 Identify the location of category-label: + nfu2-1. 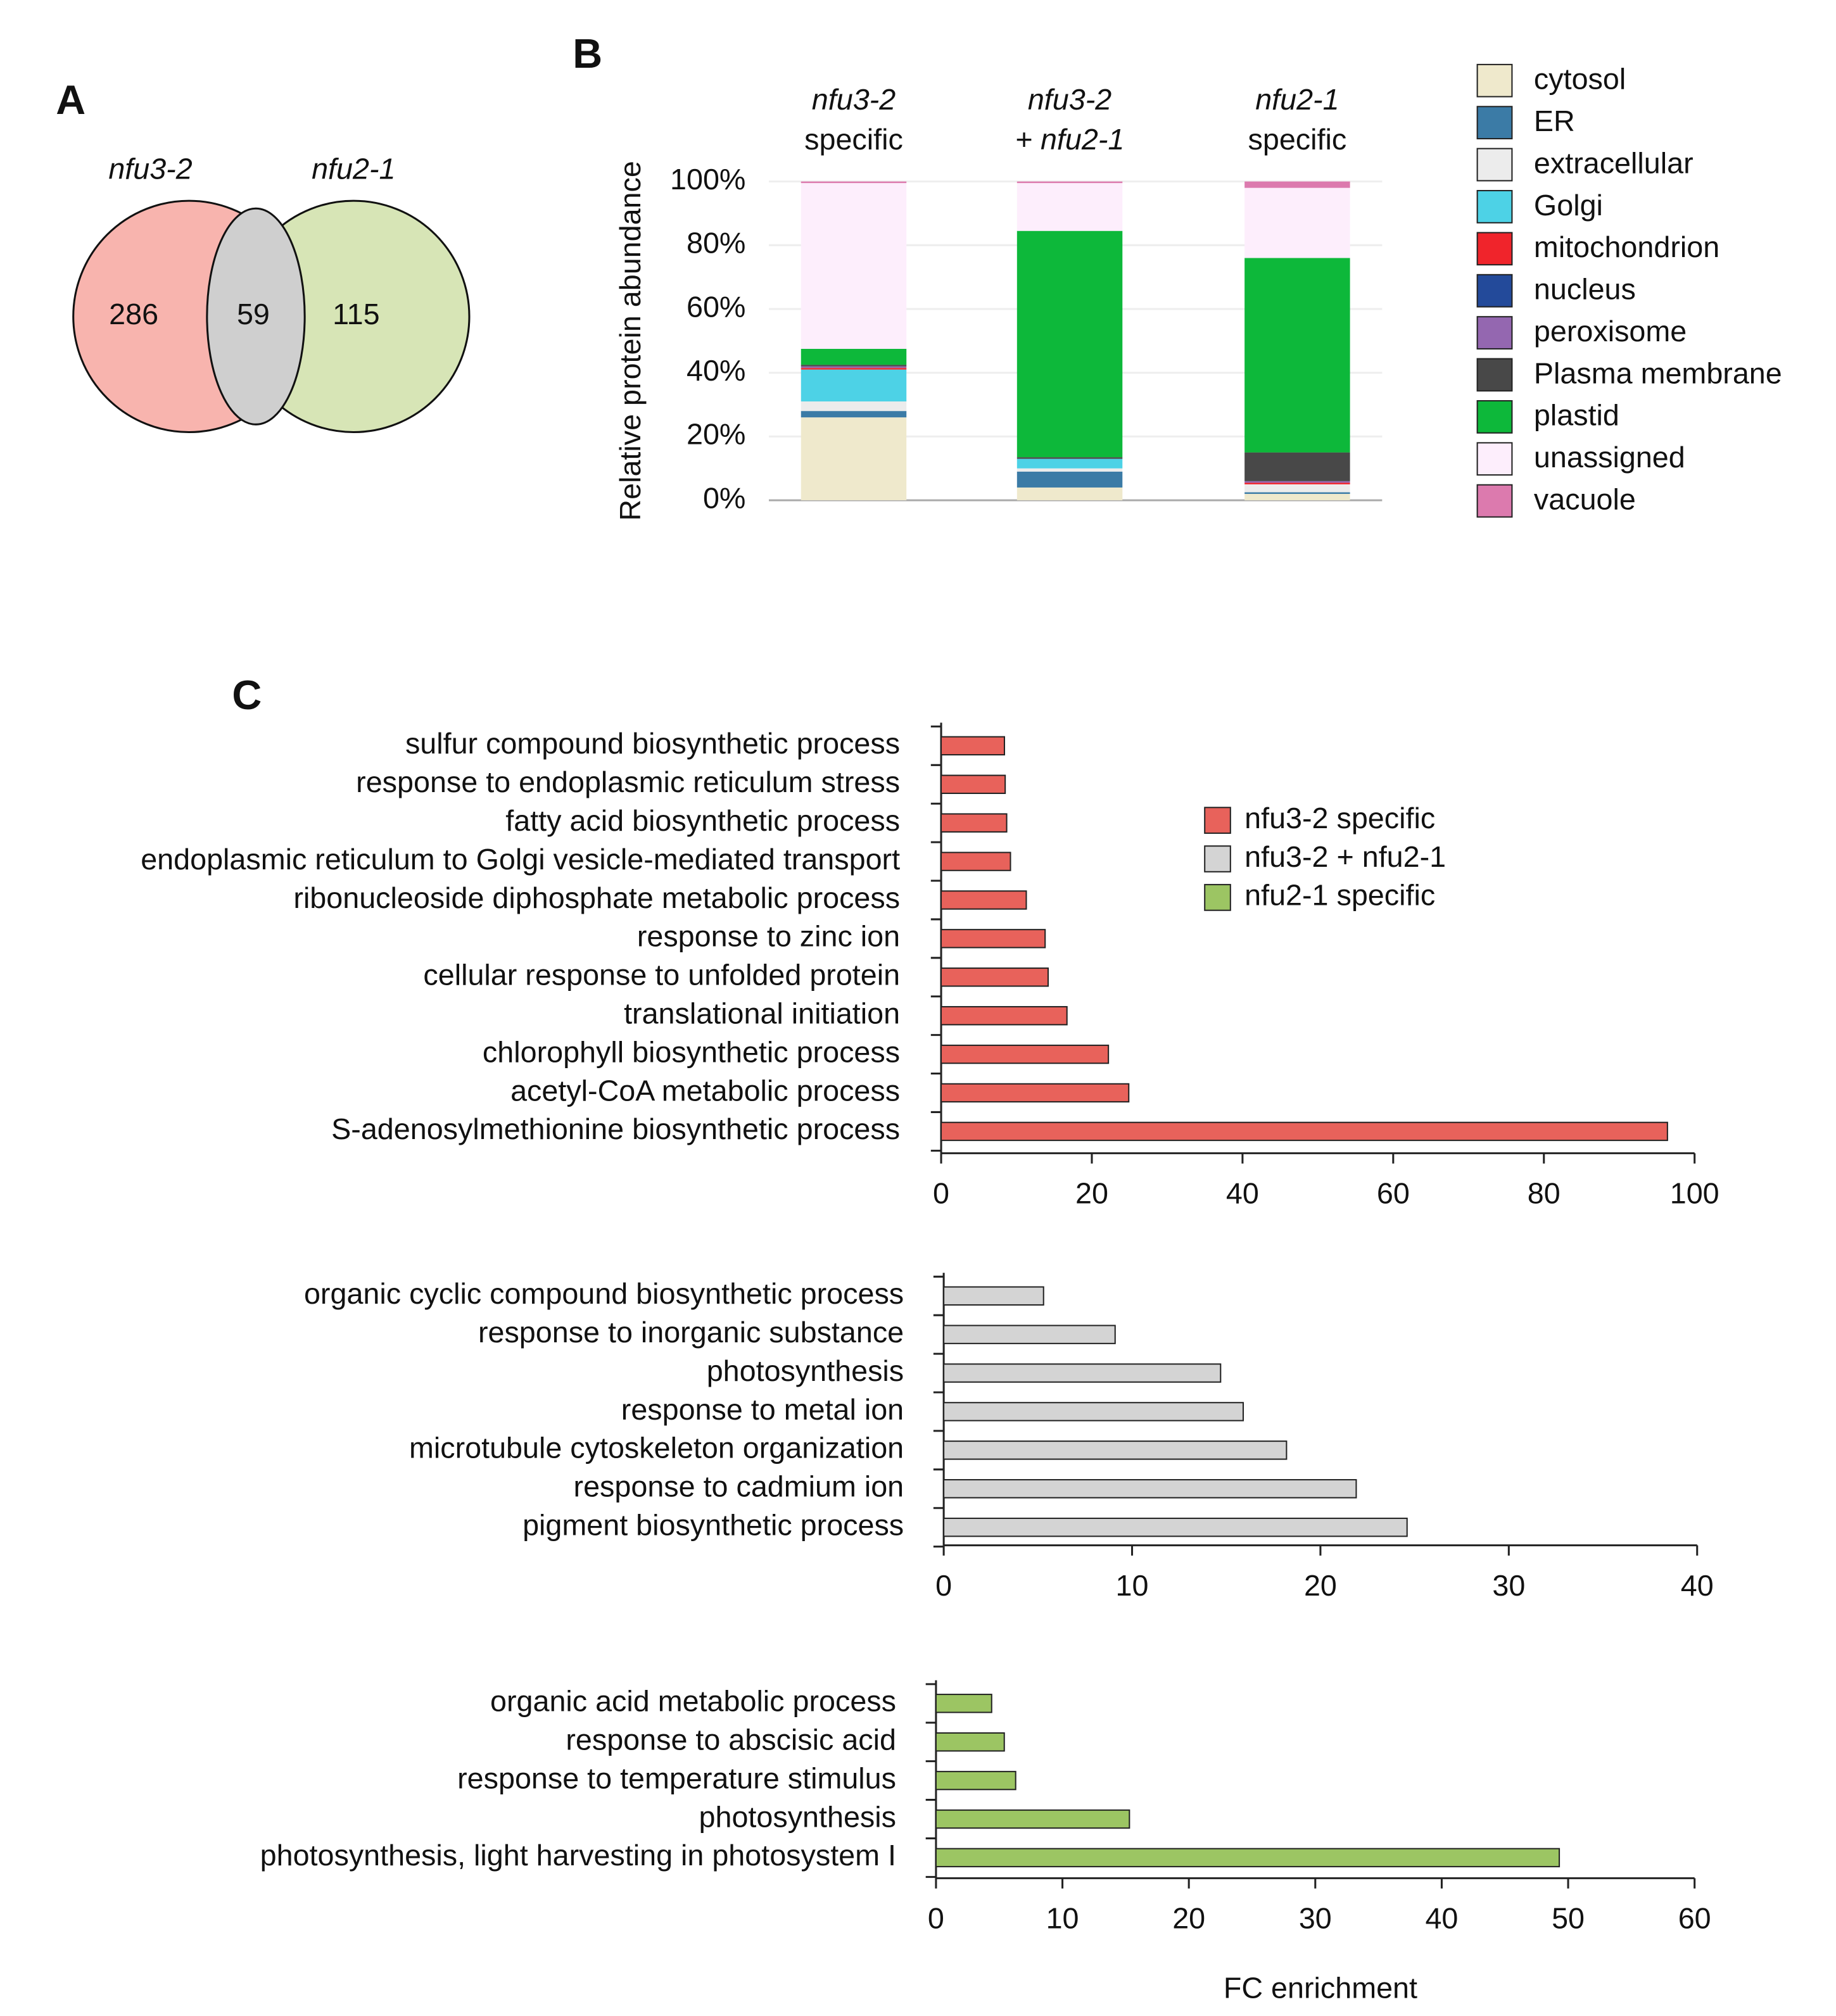
(1070, 139).